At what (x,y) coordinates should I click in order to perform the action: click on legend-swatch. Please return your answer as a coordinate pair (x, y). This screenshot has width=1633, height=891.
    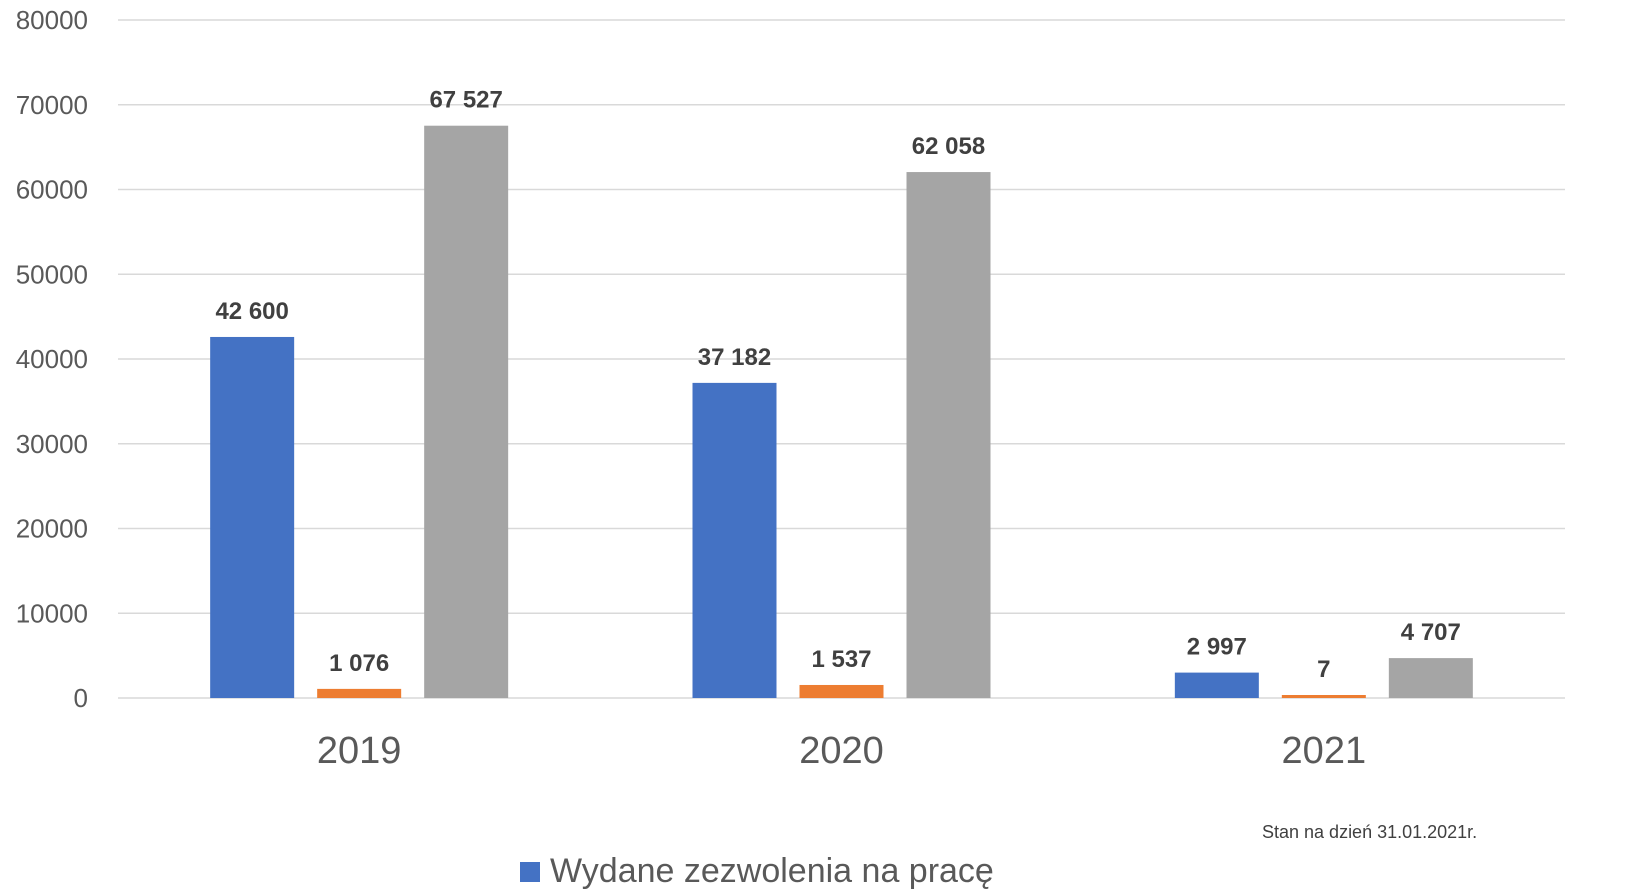
    Looking at the image, I should click on (530, 871).